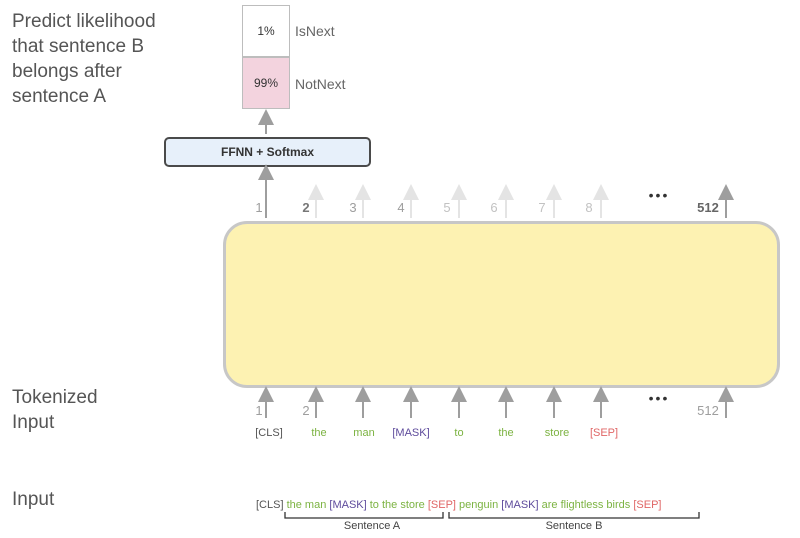  Describe the element at coordinates (506, 433) in the screenshot. I see `token-the-2: the` at that location.